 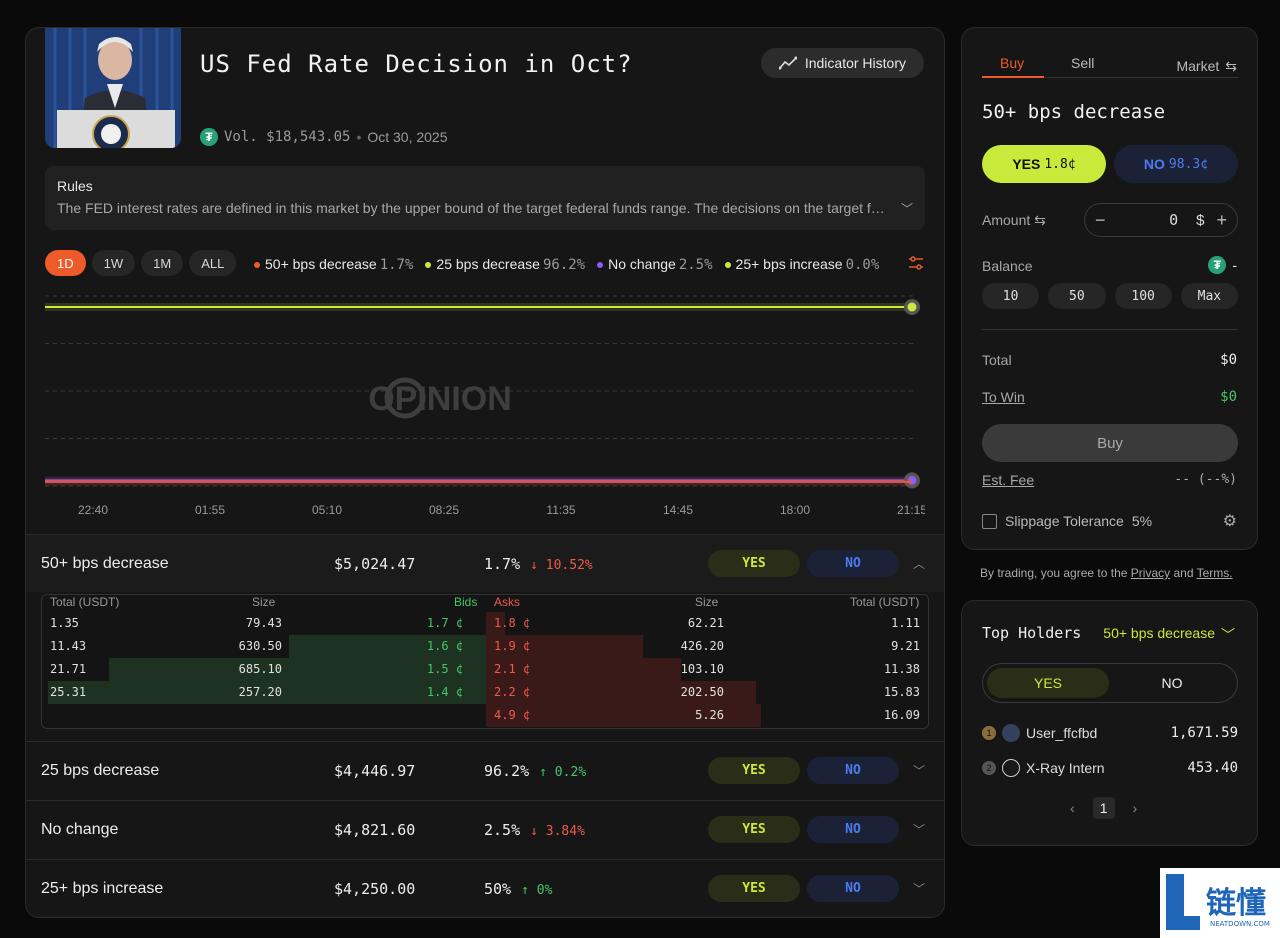 What do you see at coordinates (1011, 768) in the screenshot?
I see `avatar` at bounding box center [1011, 768].